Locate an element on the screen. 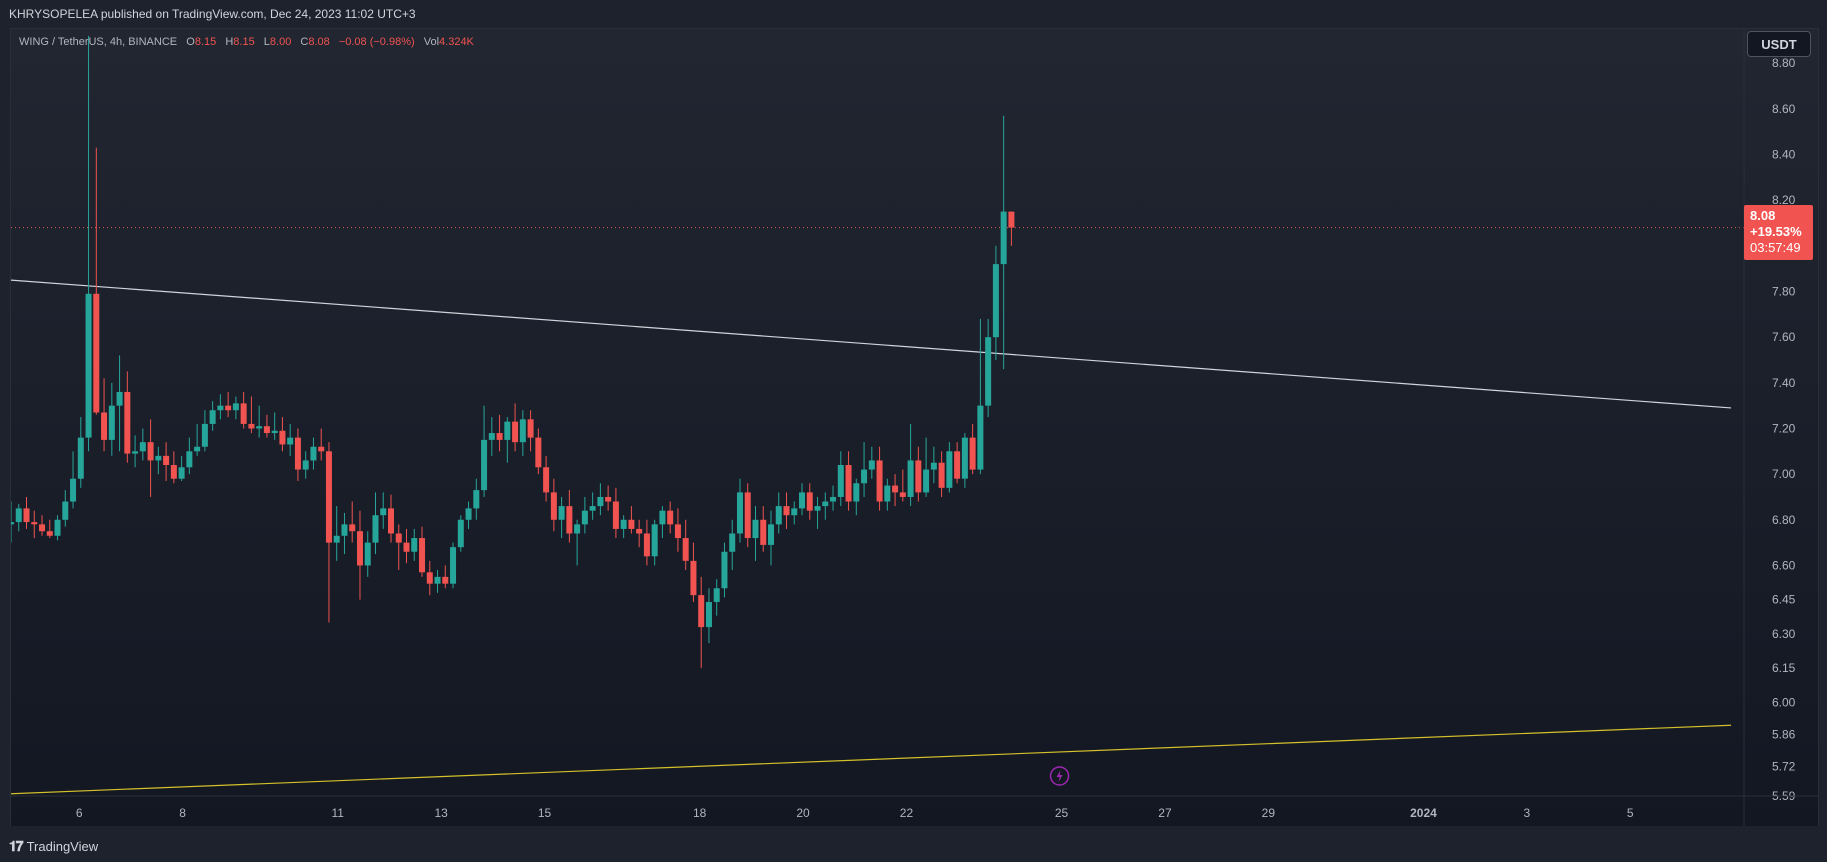 The height and width of the screenshot is (862, 1827). price-tick-label: 8.60 is located at coordinates (1784, 109).